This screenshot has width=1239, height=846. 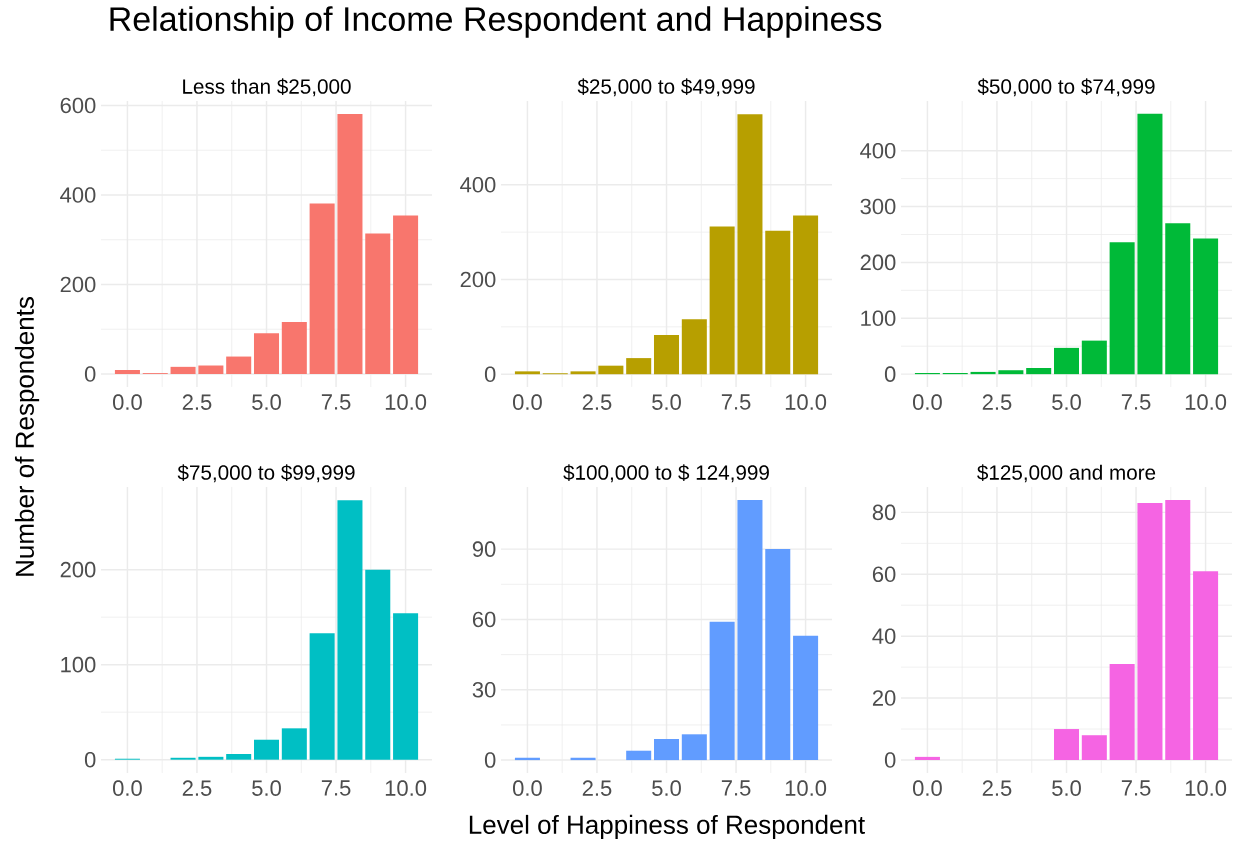 What do you see at coordinates (484, 549) in the screenshot?
I see `y-tick-label: 90` at bounding box center [484, 549].